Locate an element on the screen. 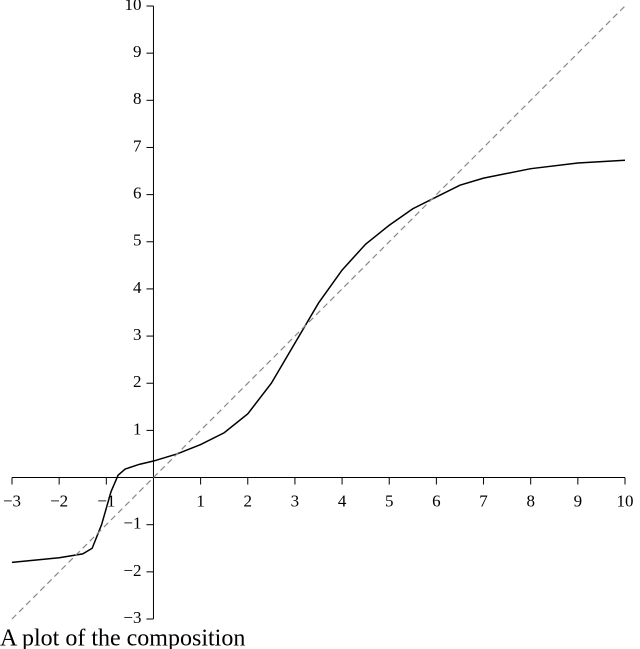  x-tick-label: 10 is located at coordinates (625, 500).